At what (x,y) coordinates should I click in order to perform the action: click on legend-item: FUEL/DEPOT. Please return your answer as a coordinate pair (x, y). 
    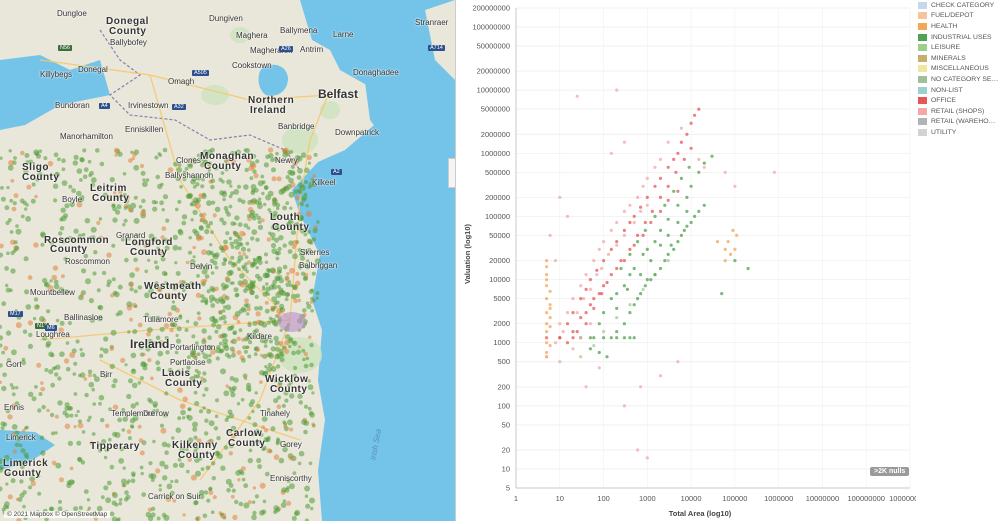
    Looking at the image, I should click on (959, 16).